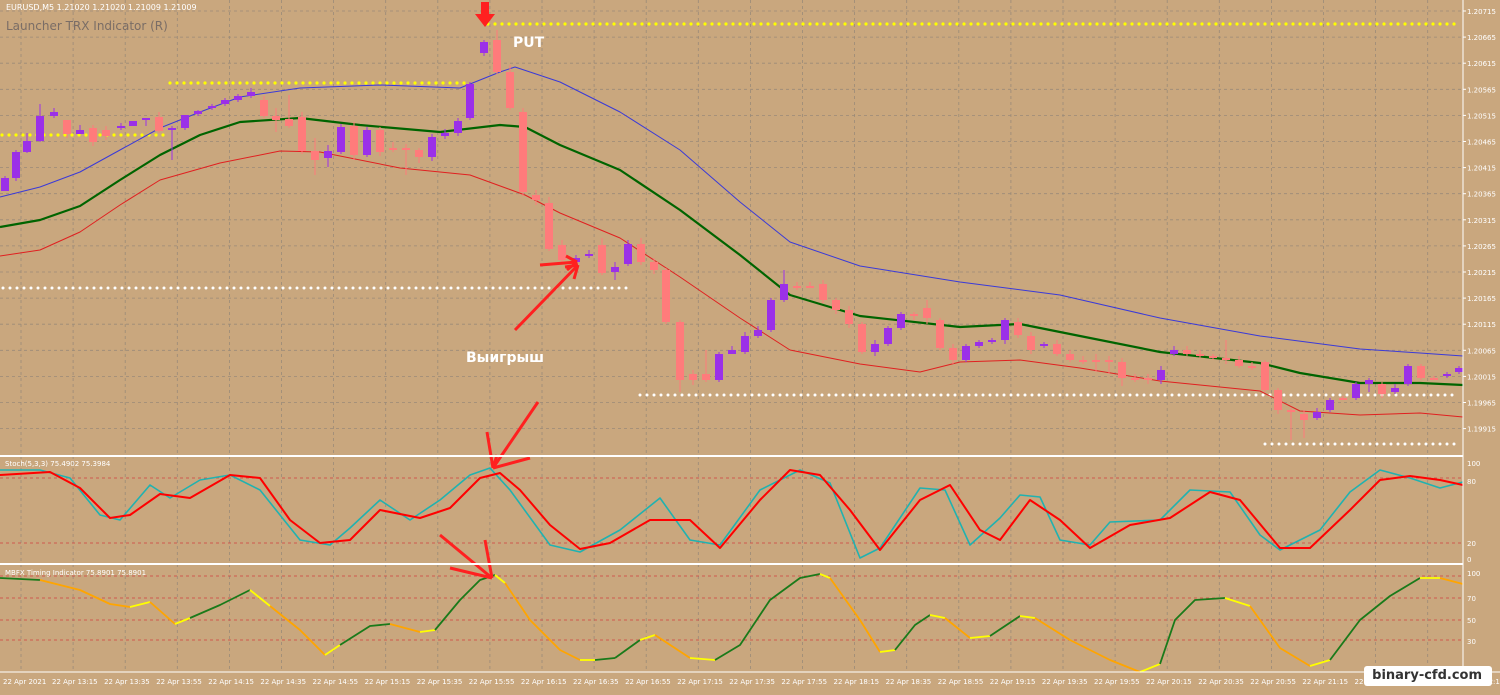  I want to click on time-axis-label: 22 Apr 20:55, so click(1273, 682).